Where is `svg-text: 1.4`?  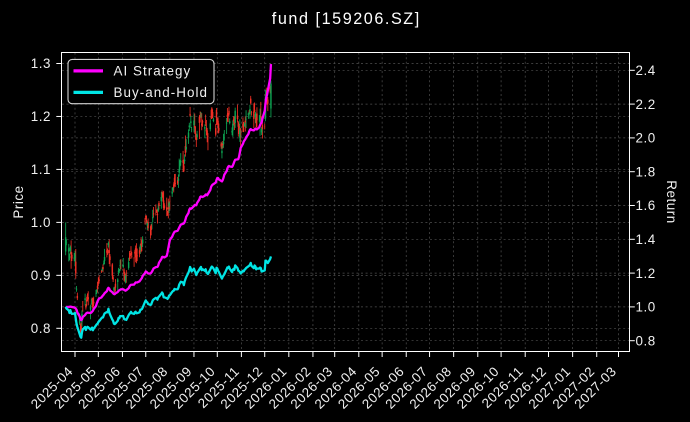 svg-text: 1.4 is located at coordinates (646, 239).